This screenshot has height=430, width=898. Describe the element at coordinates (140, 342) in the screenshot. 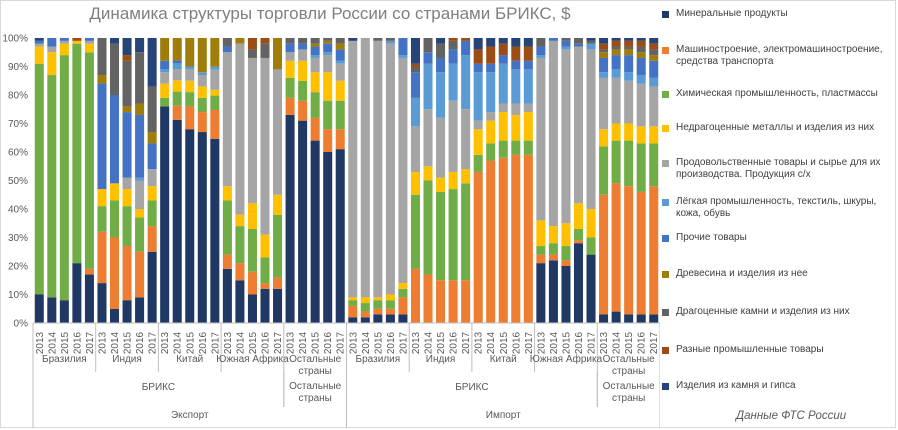

I see `x-tick-year: 2016` at that location.